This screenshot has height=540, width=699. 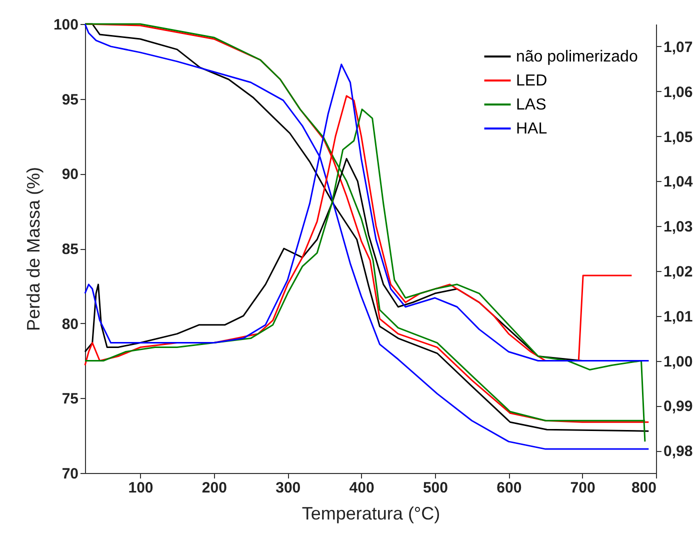 What do you see at coordinates (678, 407) in the screenshot?
I see `y2-tick-label: 0,99` at bounding box center [678, 407].